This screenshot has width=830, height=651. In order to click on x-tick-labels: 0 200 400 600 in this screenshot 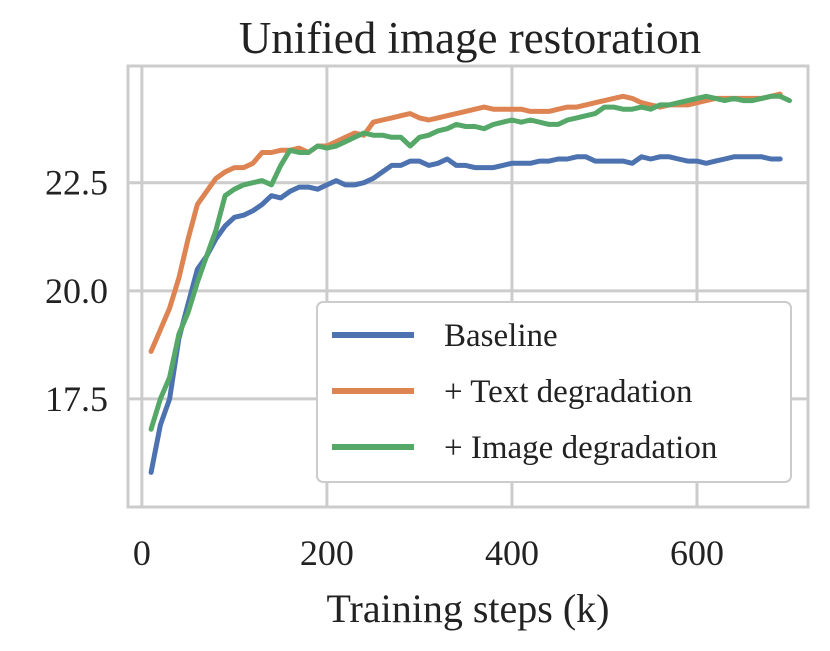, I will do `click(428, 553)`.